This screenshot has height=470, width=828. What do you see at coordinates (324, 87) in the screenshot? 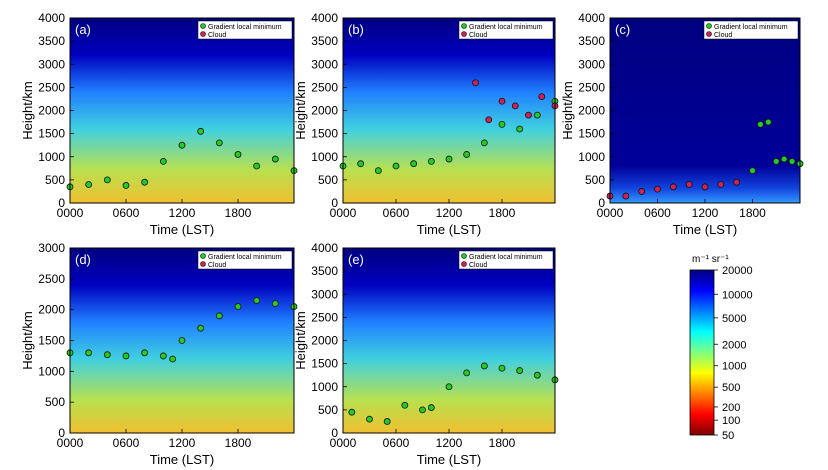
I see `y-tick-label: 2500` at bounding box center [324, 87].